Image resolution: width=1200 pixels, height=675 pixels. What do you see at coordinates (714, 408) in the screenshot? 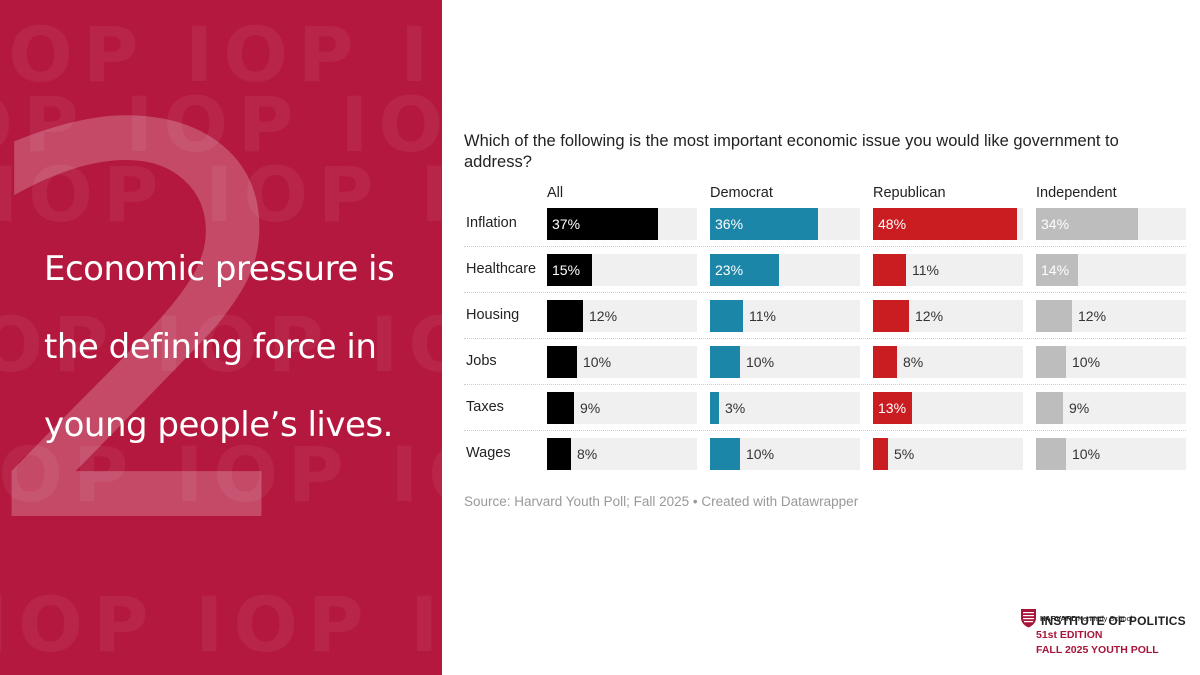
I see `bar-democrat-taxes` at bounding box center [714, 408].